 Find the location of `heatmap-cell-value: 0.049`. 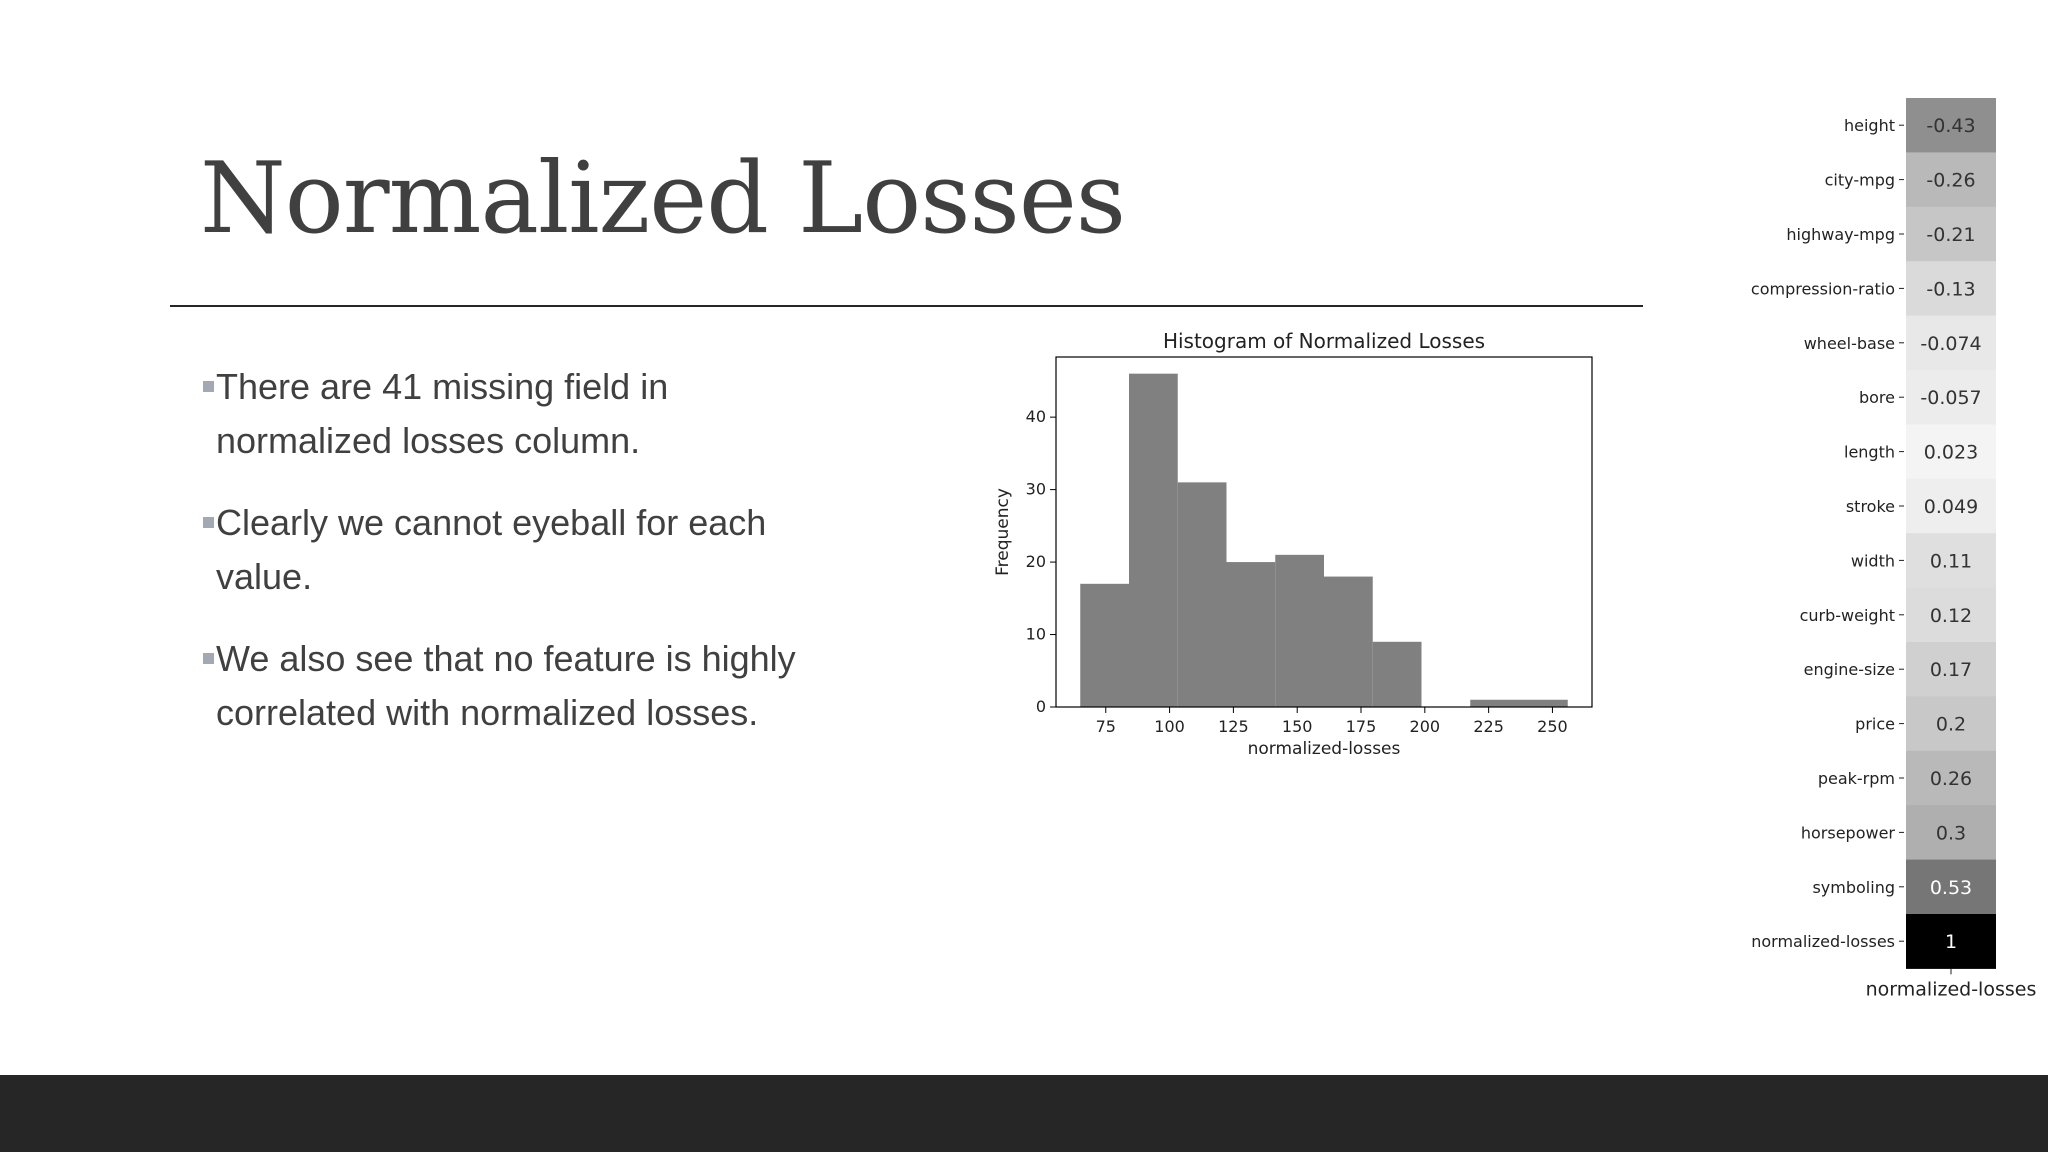

heatmap-cell-value: 0.049 is located at coordinates (1951, 507).